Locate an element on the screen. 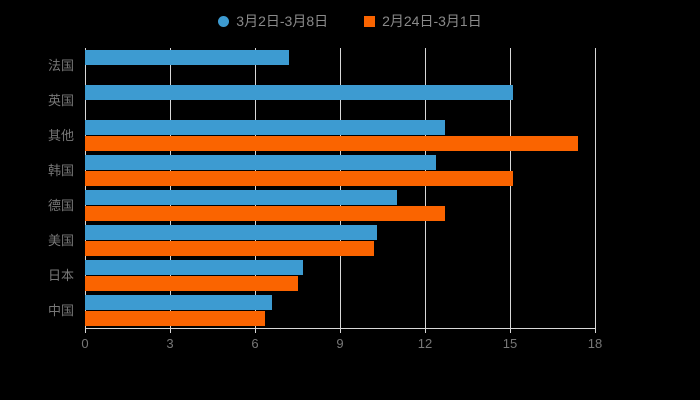 The width and height of the screenshot is (700, 400). square-marker-icon is located at coordinates (370, 21).